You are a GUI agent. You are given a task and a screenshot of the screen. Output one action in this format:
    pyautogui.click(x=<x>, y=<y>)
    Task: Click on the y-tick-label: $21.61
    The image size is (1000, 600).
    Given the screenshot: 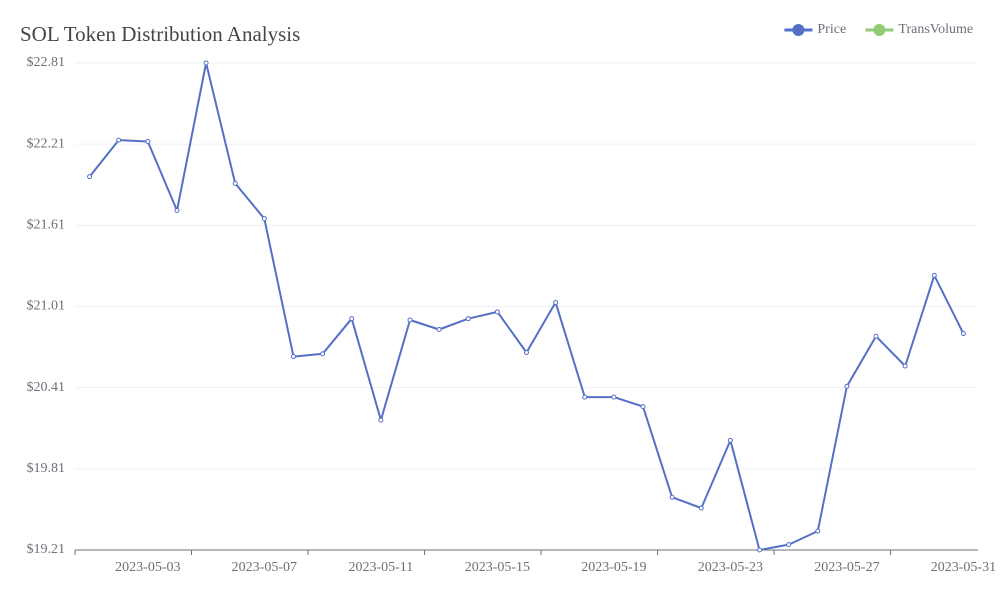 What is the action you would take?
    pyautogui.click(x=46, y=225)
    